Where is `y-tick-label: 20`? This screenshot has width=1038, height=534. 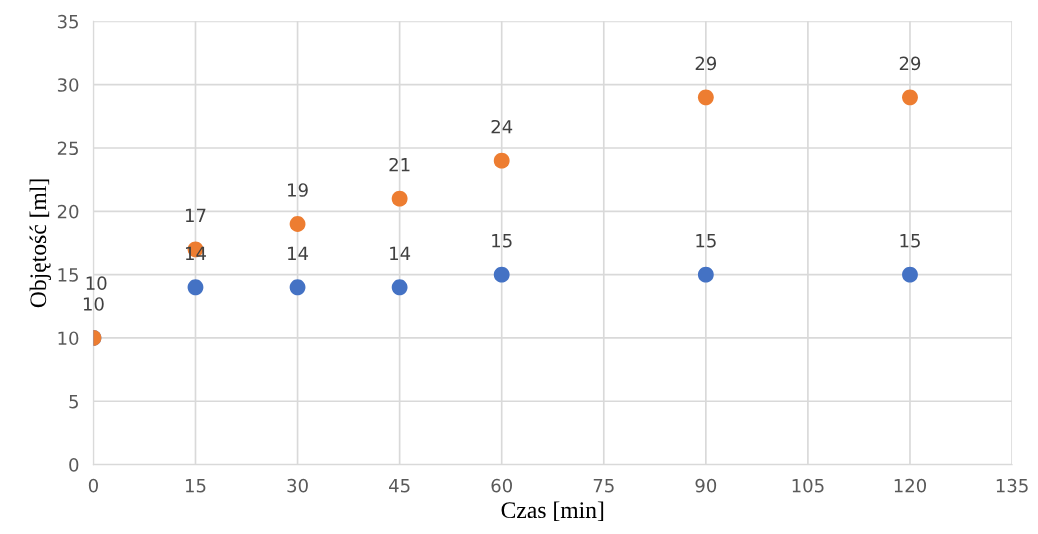
y-tick-label: 20 is located at coordinates (68, 211).